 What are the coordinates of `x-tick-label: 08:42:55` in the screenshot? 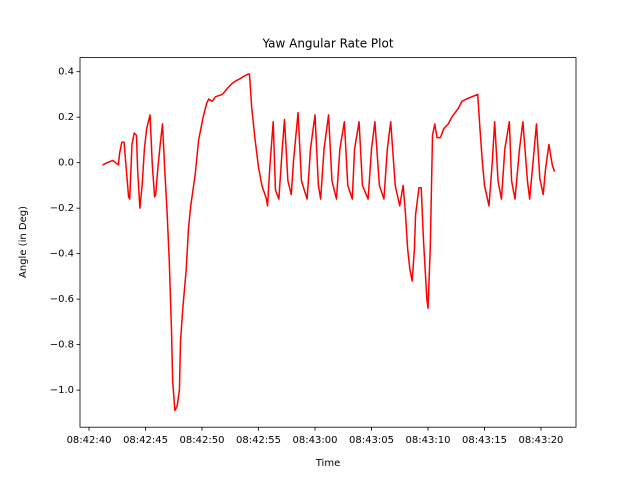 It's located at (258, 440).